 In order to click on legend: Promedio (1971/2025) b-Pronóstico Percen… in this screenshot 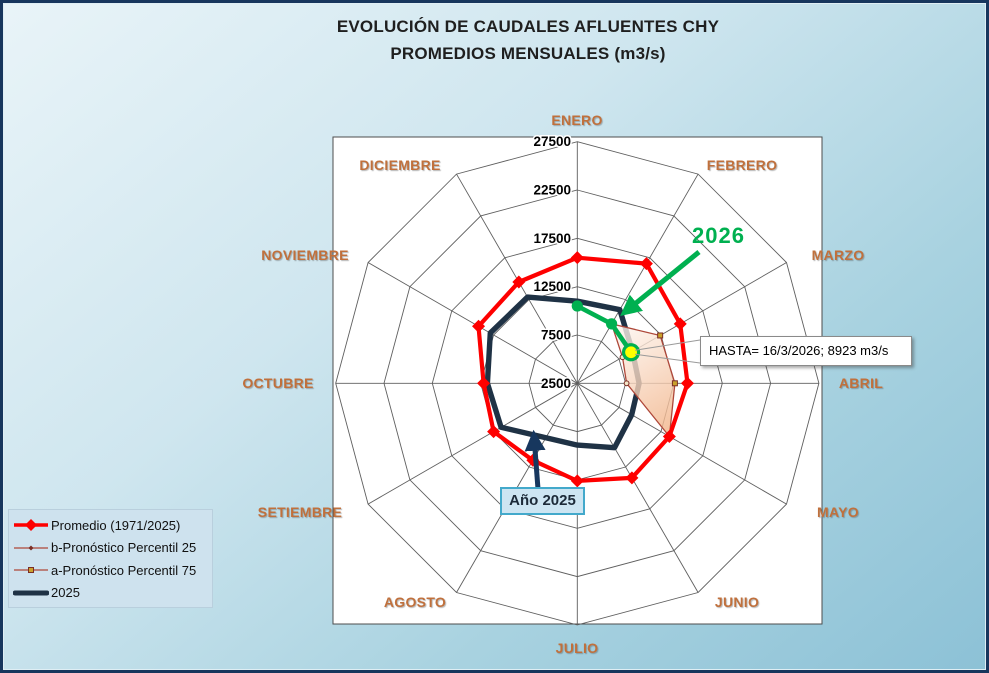, I will do `click(110, 558)`.